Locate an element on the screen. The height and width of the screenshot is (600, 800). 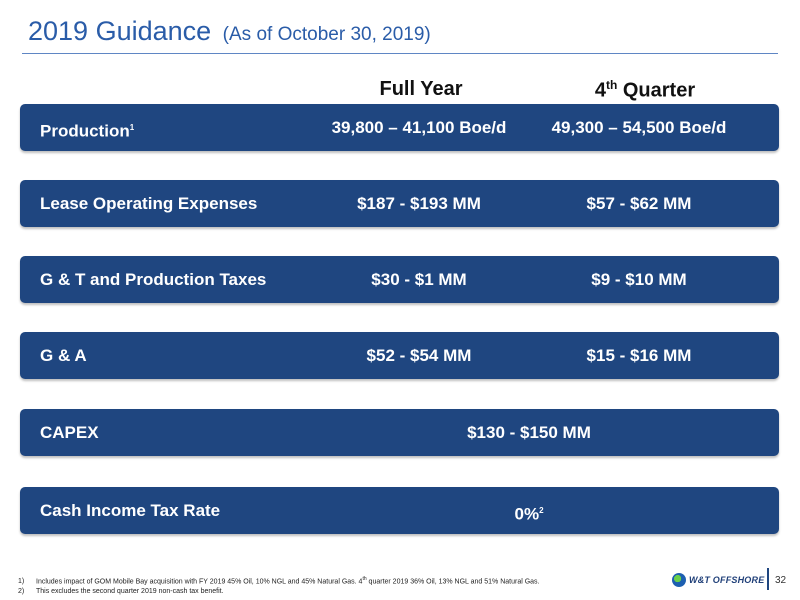
combined-value: $130 - $150 MM is located at coordinates (529, 432).